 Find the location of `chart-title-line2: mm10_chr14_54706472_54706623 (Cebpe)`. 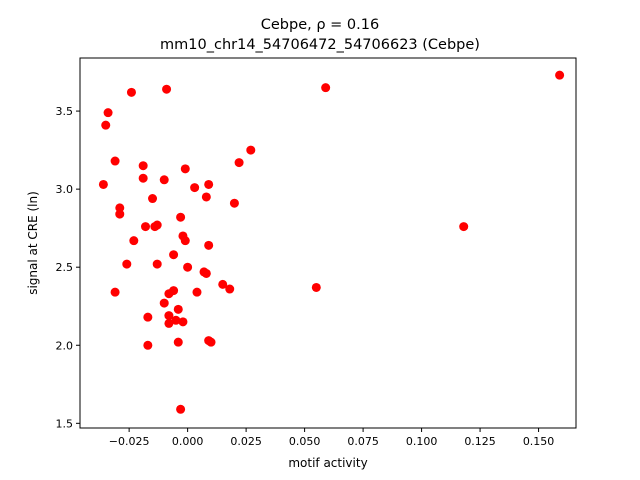

chart-title-line2: mm10_chr14_54706472_54706623 (Cebpe) is located at coordinates (320, 45).